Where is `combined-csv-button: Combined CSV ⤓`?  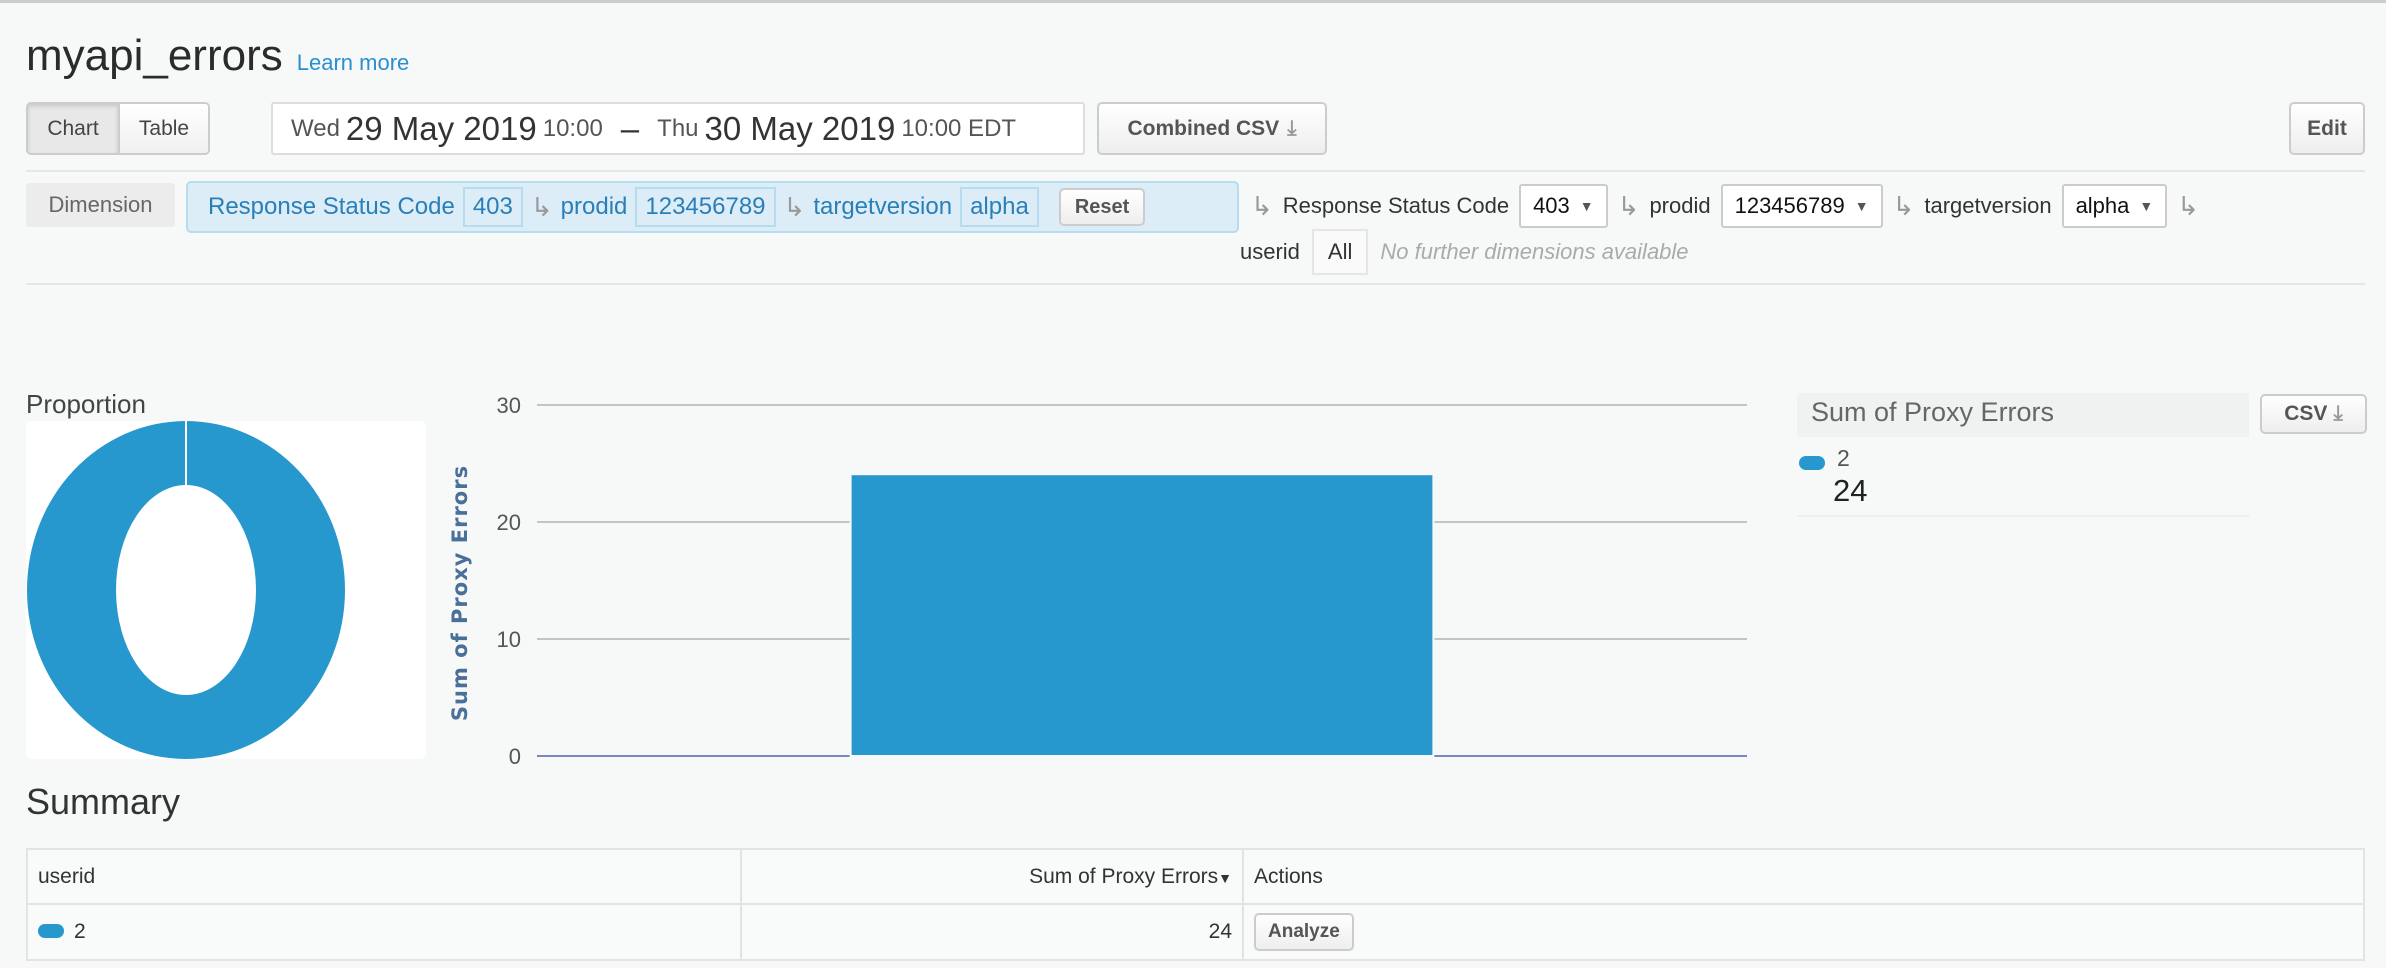
combined-csv-button: Combined CSV ⤓ is located at coordinates (1212, 128).